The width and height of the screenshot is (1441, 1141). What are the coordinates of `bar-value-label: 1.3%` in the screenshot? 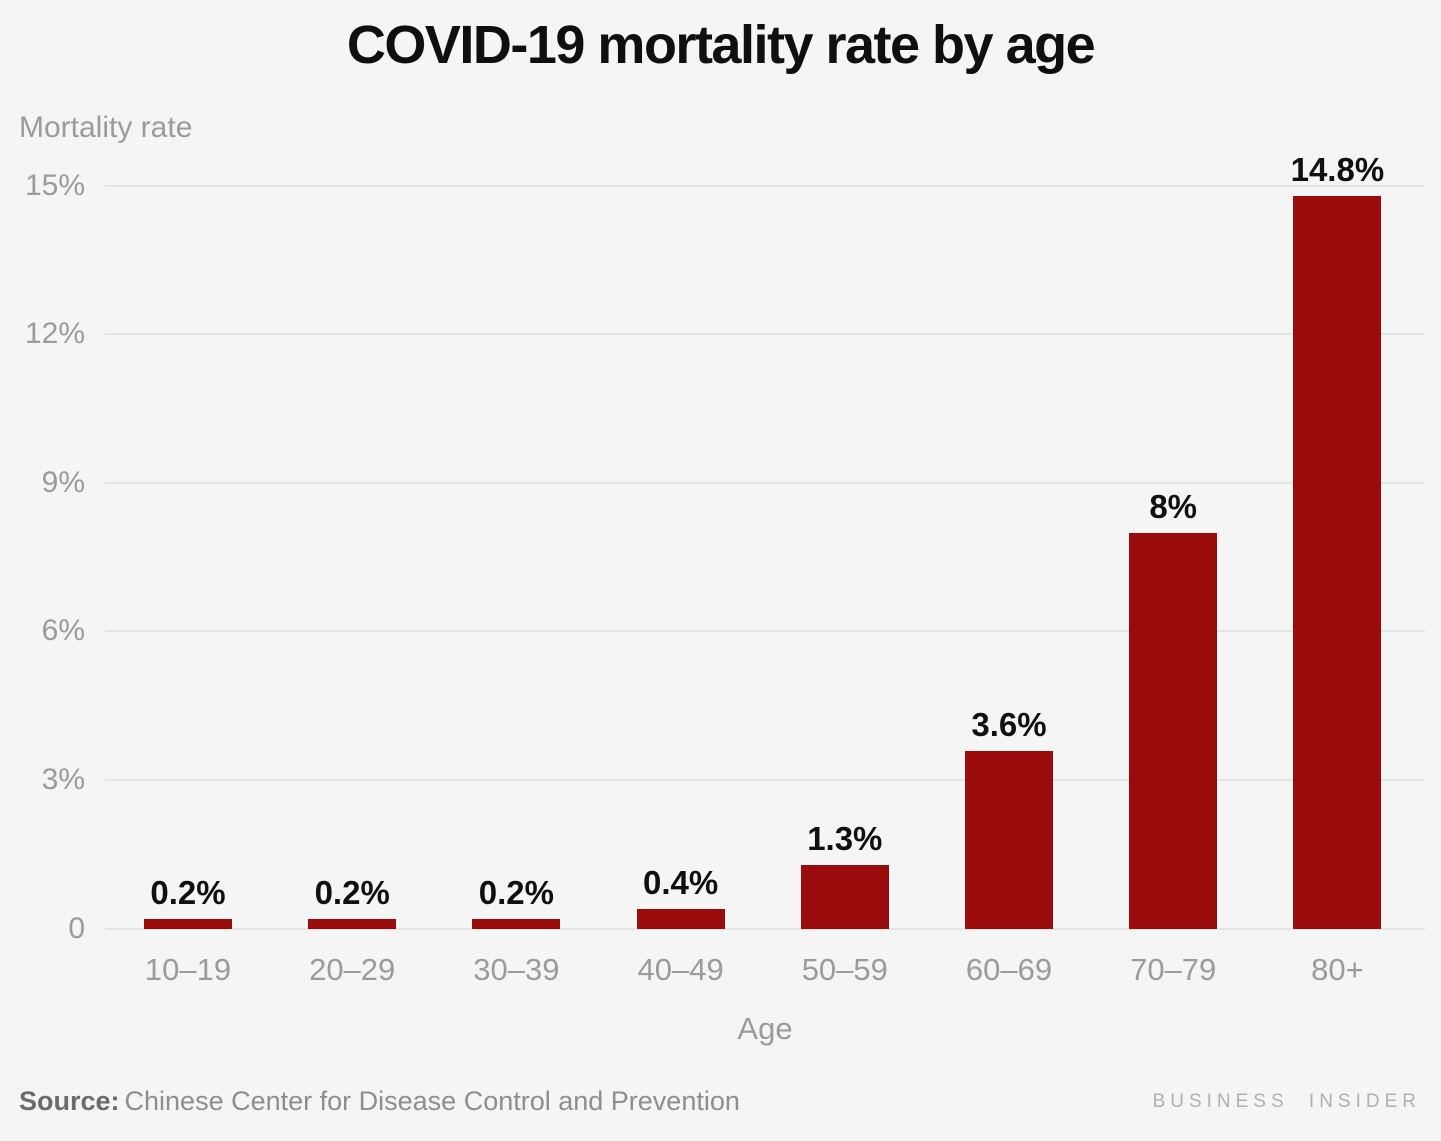 It's located at (845, 838).